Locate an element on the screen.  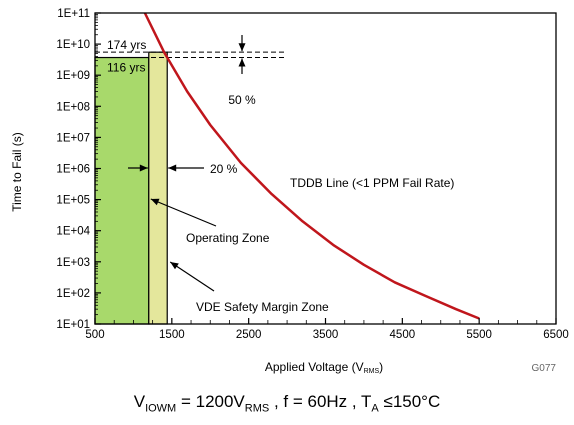
arrow-vde-zone-line is located at coordinates (192, 276).